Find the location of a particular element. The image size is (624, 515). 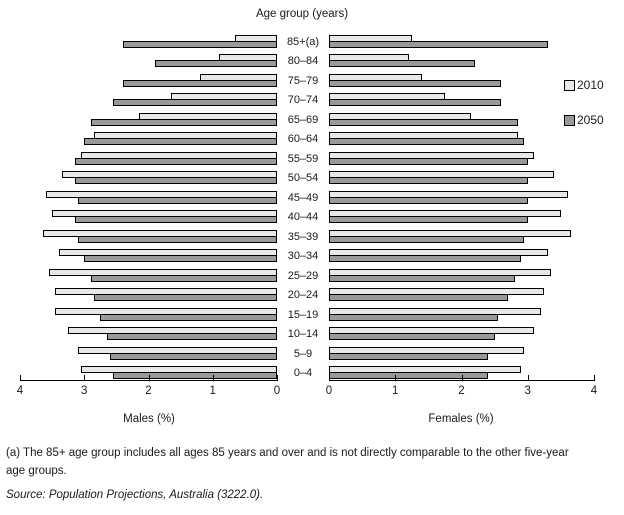

bar-row-females-55–59 is located at coordinates (461, 158).